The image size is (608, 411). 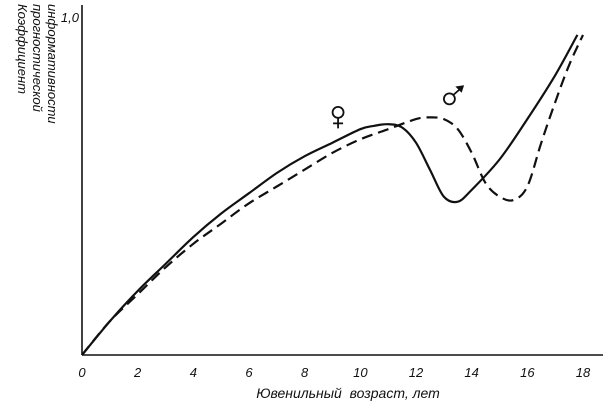 What do you see at coordinates (52, 64) in the screenshot?
I see `y-axis-label-line-3: информативности` at bounding box center [52, 64].